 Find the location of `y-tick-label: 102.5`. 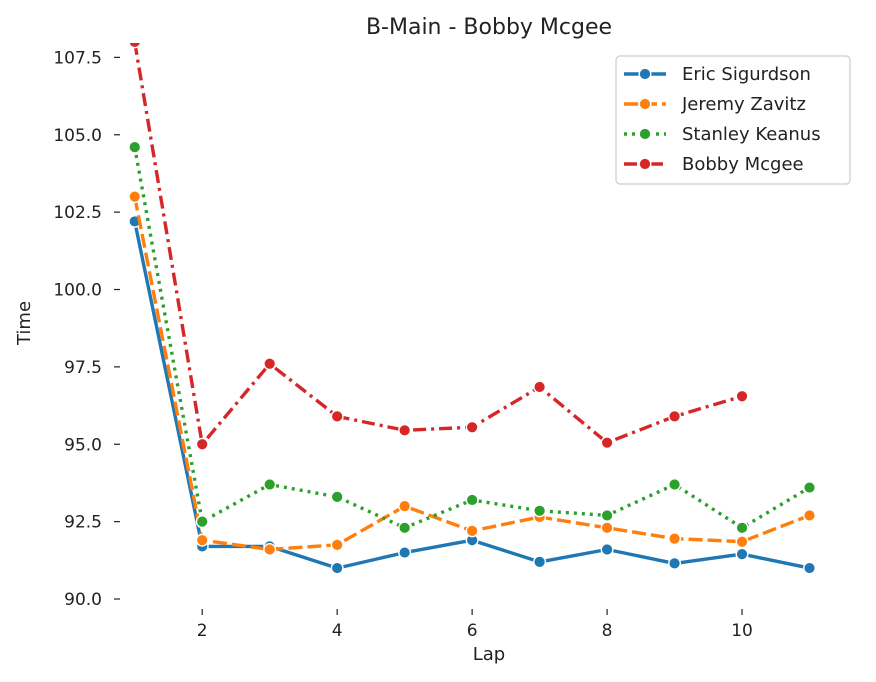

y-tick-label: 102.5 is located at coordinates (77, 213).